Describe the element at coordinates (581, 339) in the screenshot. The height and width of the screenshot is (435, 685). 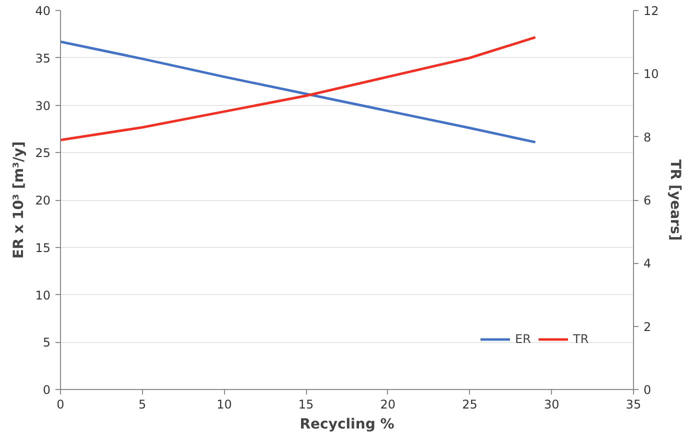
I see `legend-label: TR` at that location.